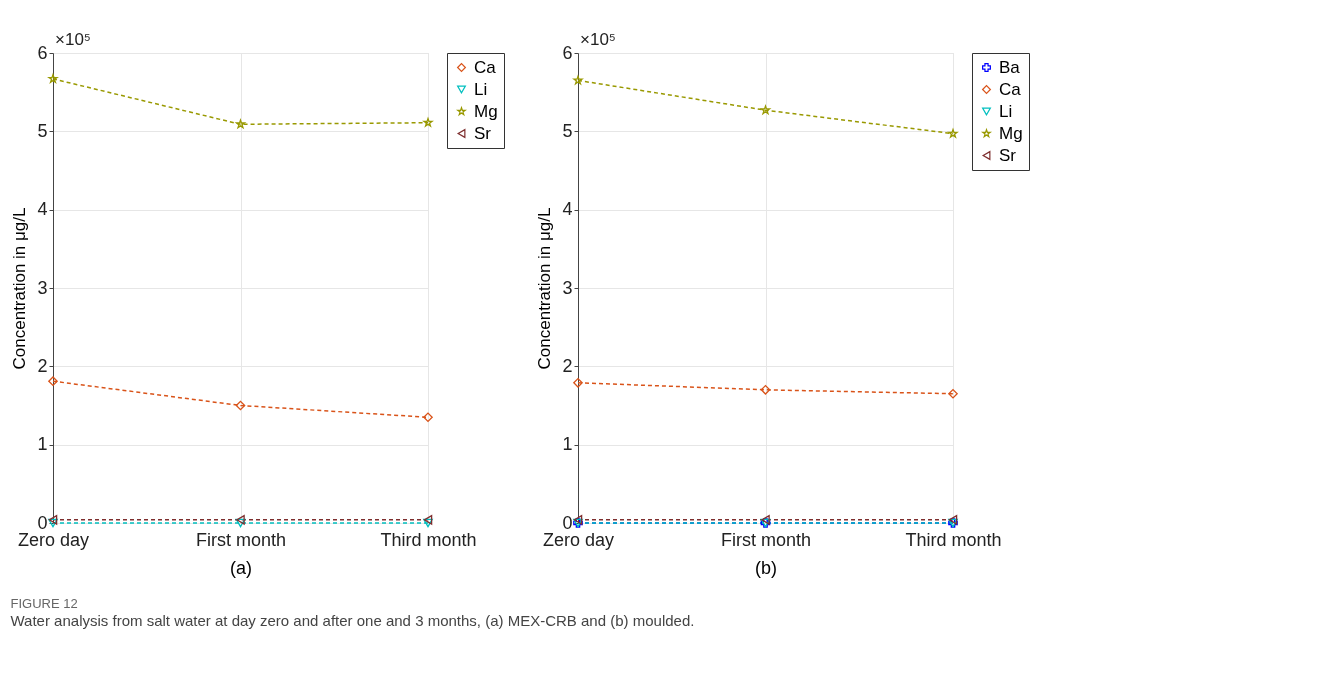 The image size is (1317, 697). Describe the element at coordinates (766, 567) in the screenshot. I see `x-axis-title: (b)` at that location.